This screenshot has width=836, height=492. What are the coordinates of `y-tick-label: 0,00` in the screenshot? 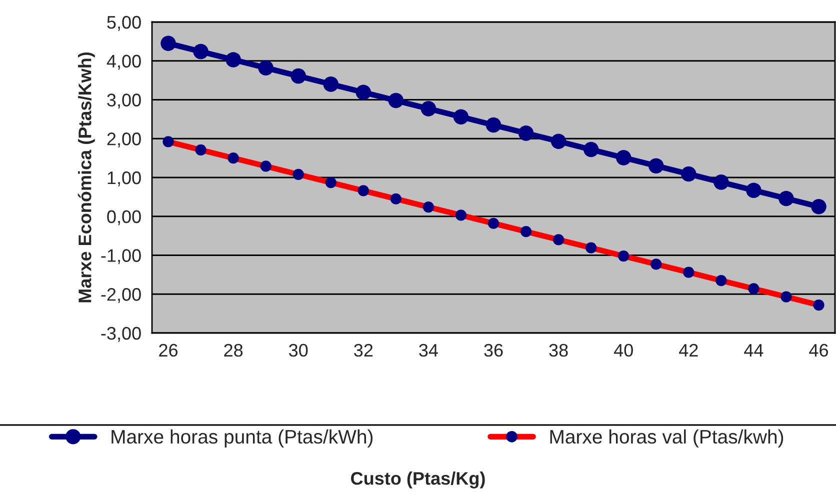 It's located at (124, 218).